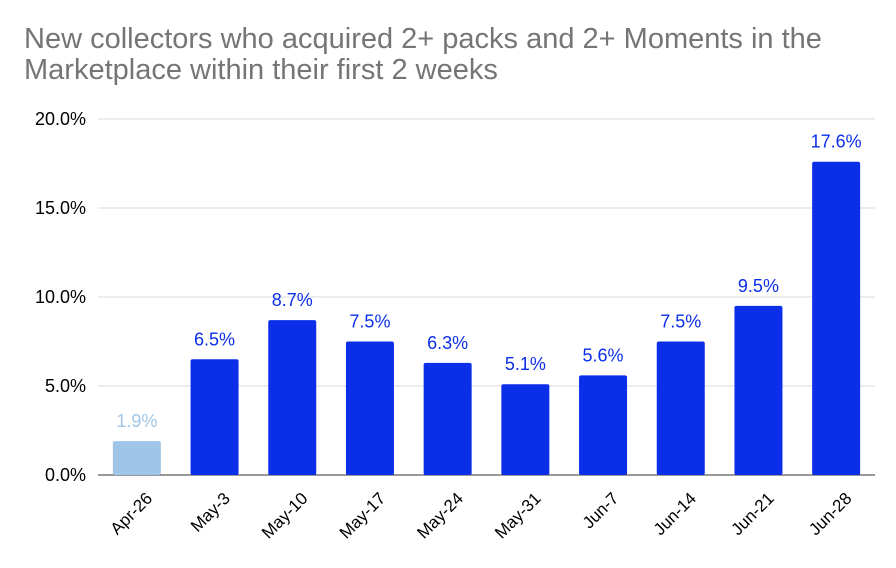 The image size is (896, 568). What do you see at coordinates (363, 516) in the screenshot?
I see `x-tick-label: May-17` at bounding box center [363, 516].